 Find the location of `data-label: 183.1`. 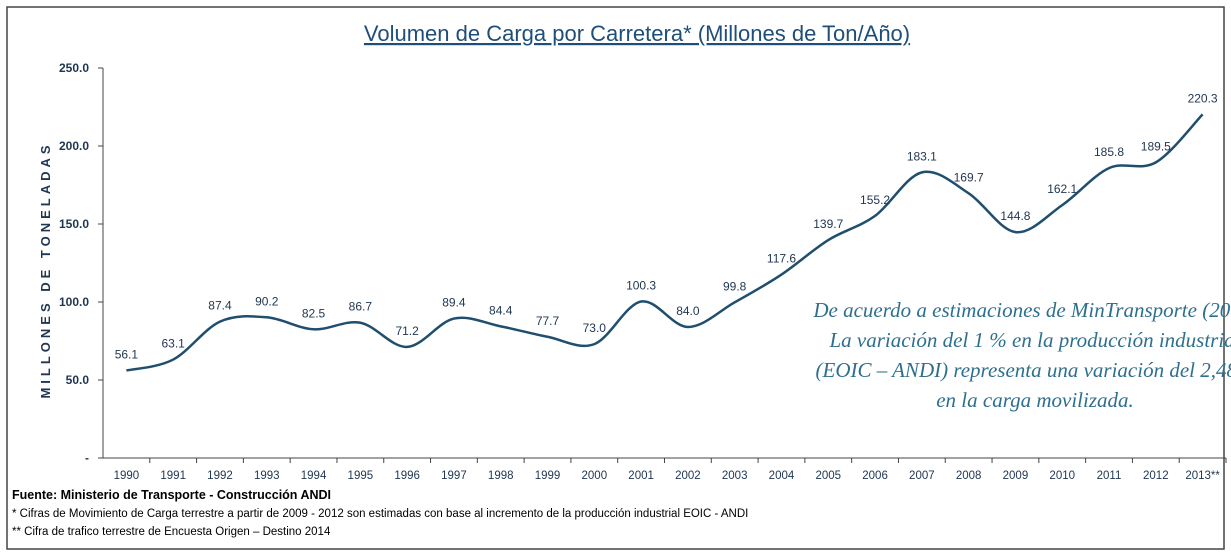

data-label: 183.1 is located at coordinates (922, 156).